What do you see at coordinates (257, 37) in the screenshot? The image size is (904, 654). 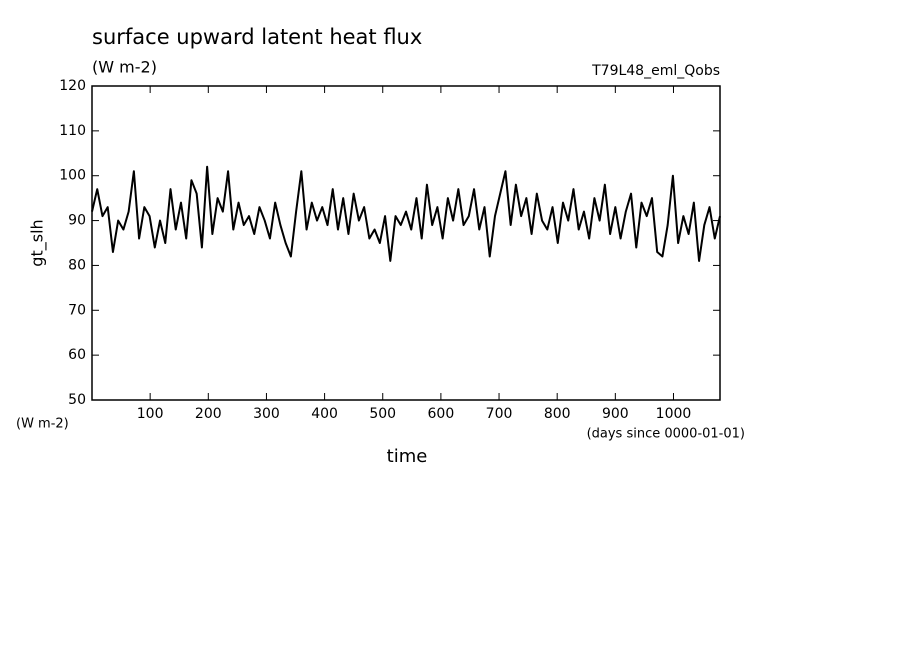 I see `chart-title: surface upward latent heat flux` at bounding box center [257, 37].